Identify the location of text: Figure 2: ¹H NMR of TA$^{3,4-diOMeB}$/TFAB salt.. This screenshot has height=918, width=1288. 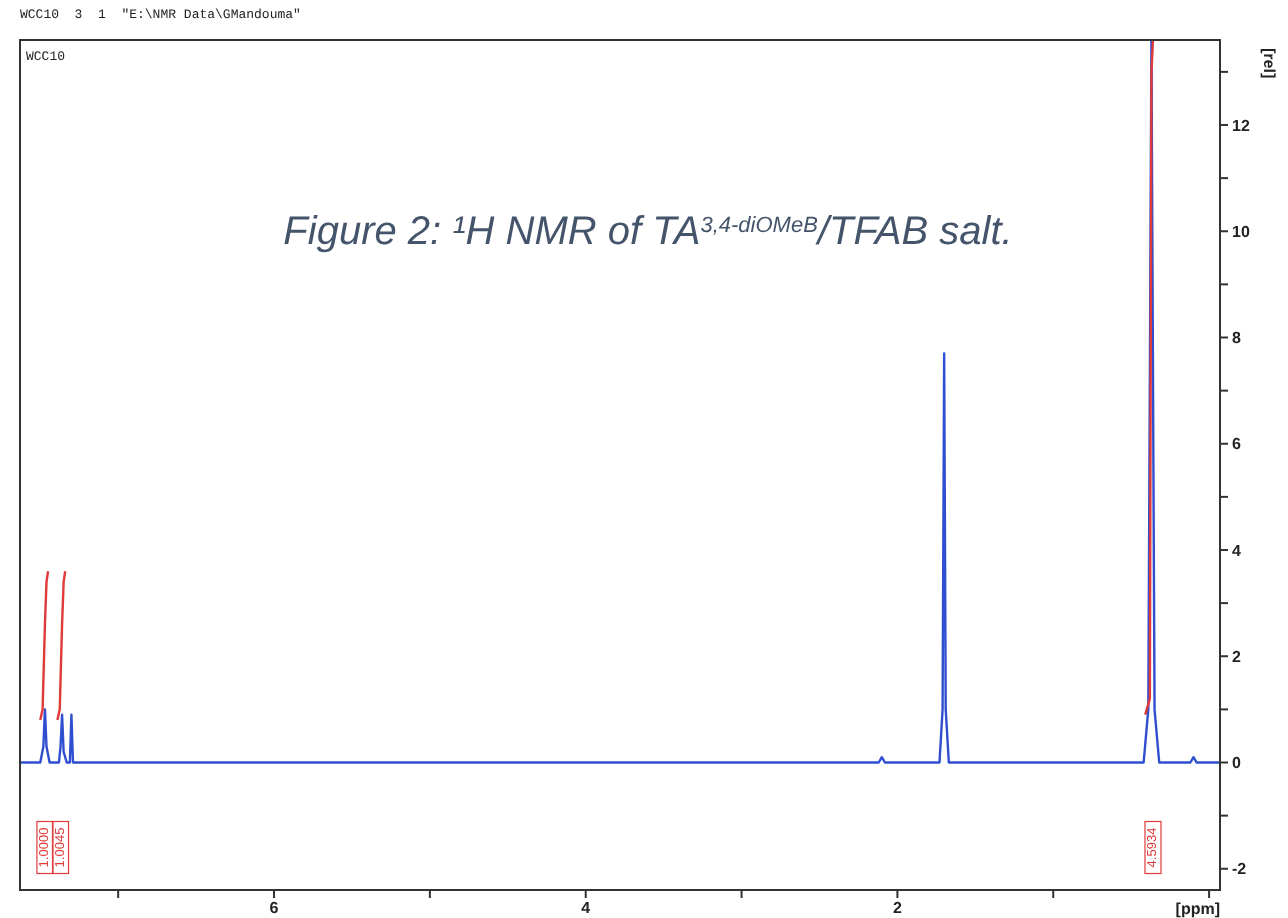
(648, 232).